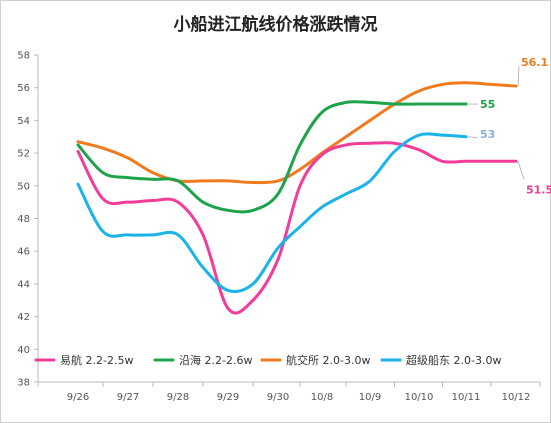 Image resolution: width=551 pixels, height=423 pixels. I want to click on y-tick-label: 54, so click(23, 121).